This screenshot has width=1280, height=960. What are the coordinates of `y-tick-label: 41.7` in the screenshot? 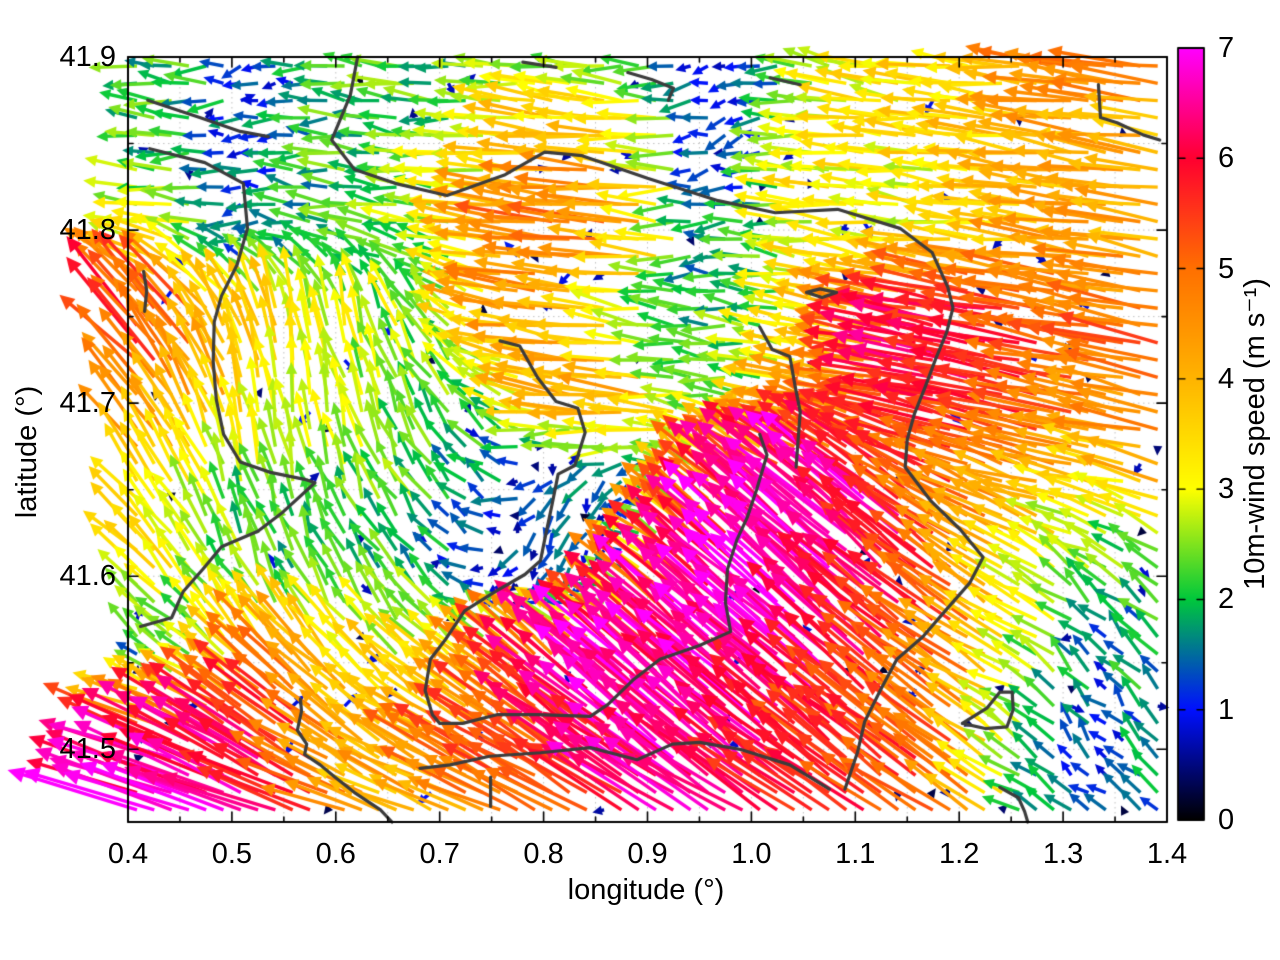 It's located at (87, 403).